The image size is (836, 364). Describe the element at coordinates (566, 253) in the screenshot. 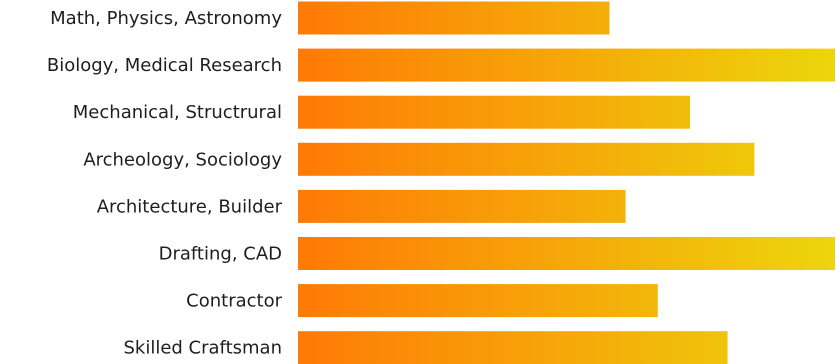

I see `bar-drafting-cad` at that location.